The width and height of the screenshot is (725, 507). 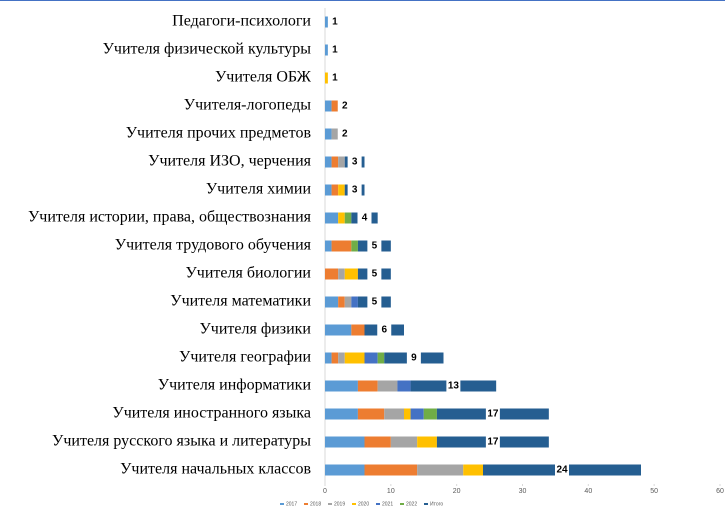 What do you see at coordinates (562, 470) in the screenshot?
I see `data-label: 24` at bounding box center [562, 470].